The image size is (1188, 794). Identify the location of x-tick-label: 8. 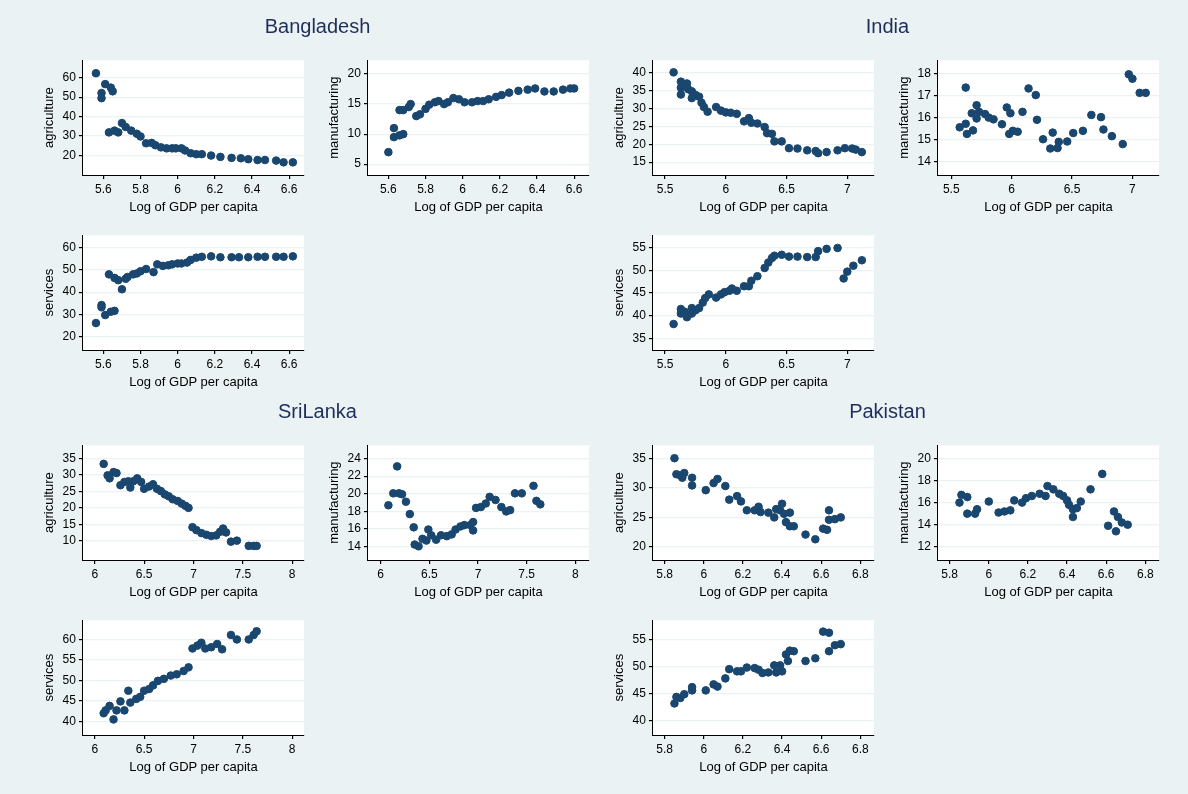
(292, 573).